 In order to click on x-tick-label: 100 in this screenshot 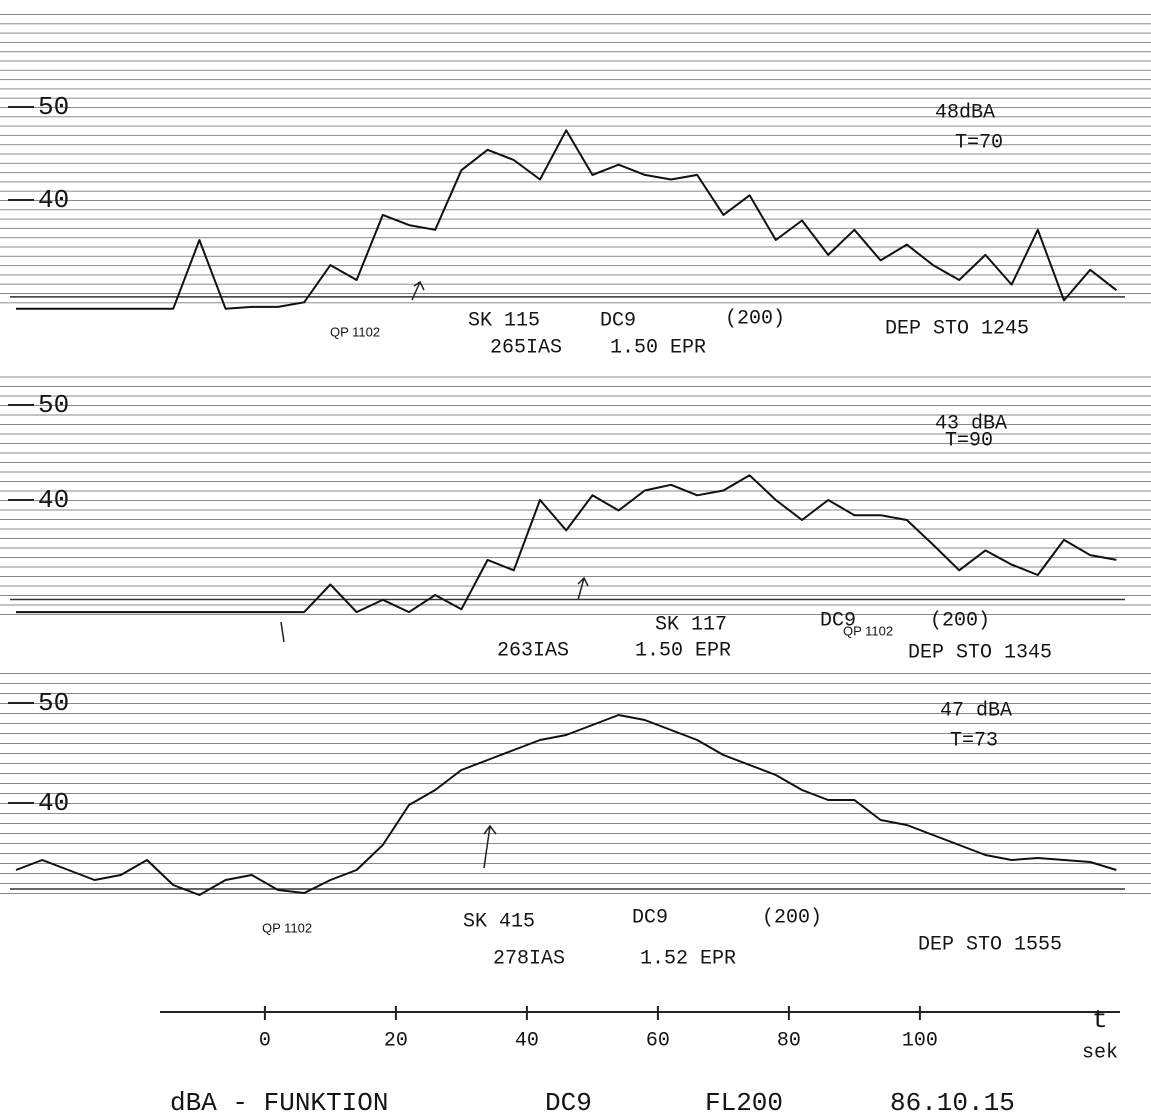, I will do `click(920, 1040)`.